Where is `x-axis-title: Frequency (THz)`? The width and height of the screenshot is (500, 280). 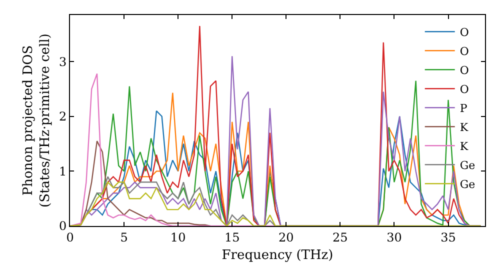 x-axis-title: Frequency (THz) is located at coordinates (278, 255).